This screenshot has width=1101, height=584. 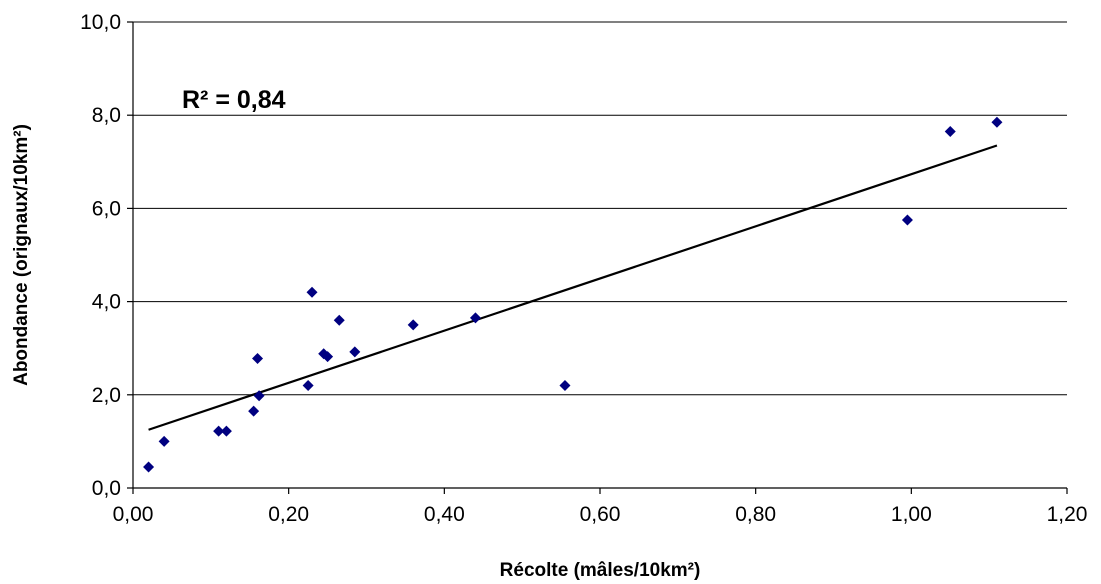 What do you see at coordinates (106, 255) in the screenshot?
I see `y-tick-labels: 0,0 2,0 4,0 6,0 8,0 10,0` at bounding box center [106, 255].